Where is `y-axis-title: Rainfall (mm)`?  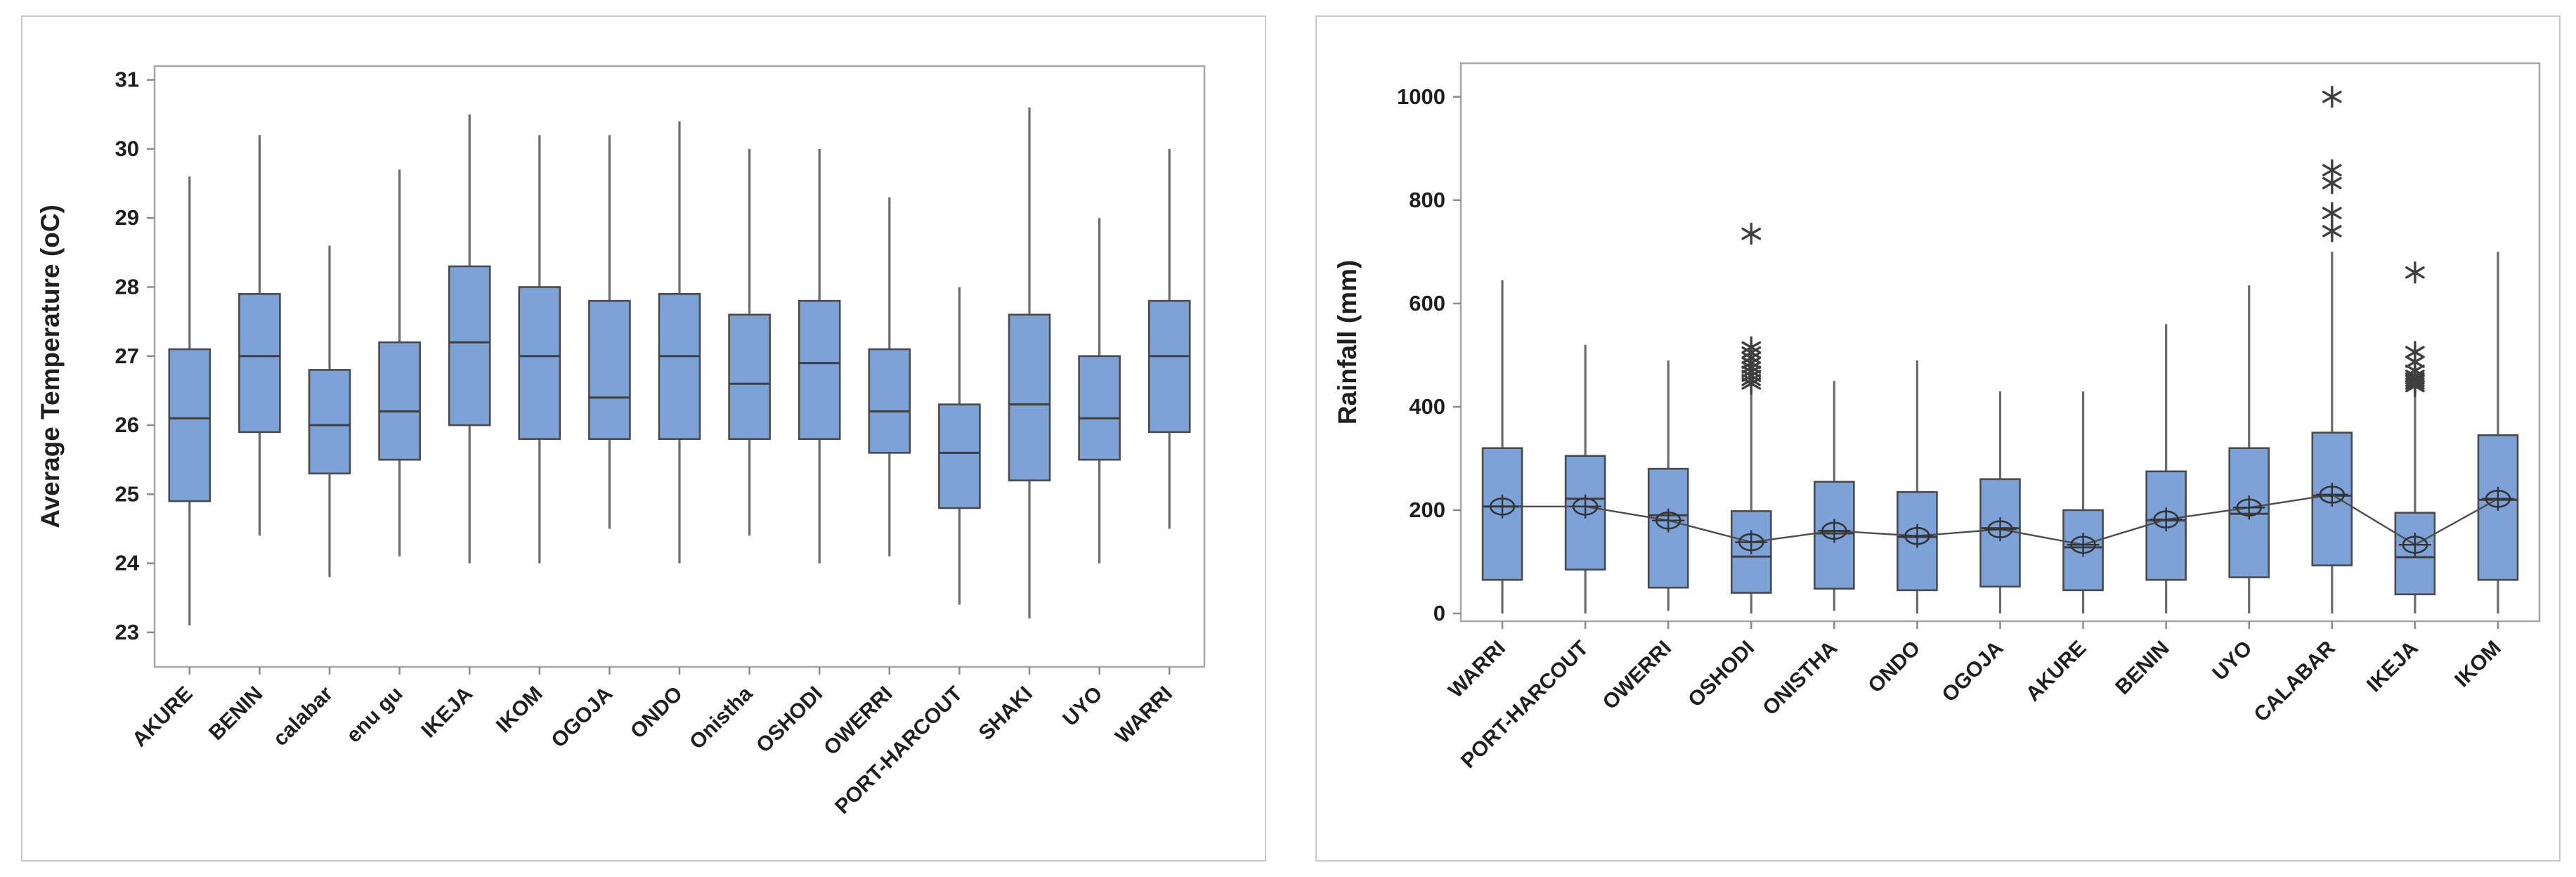 y-axis-title: Rainfall (mm) is located at coordinates (1347, 342).